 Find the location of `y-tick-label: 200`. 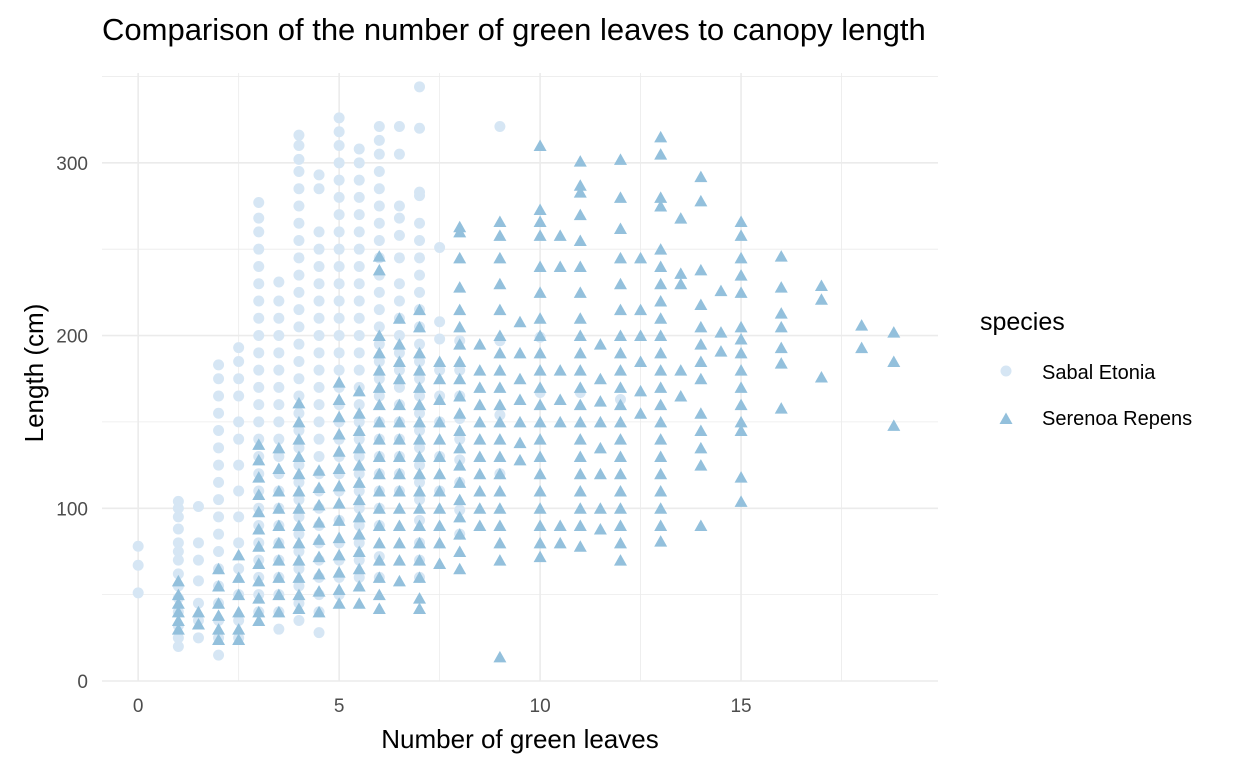

y-tick-label: 200 is located at coordinates (72, 337).